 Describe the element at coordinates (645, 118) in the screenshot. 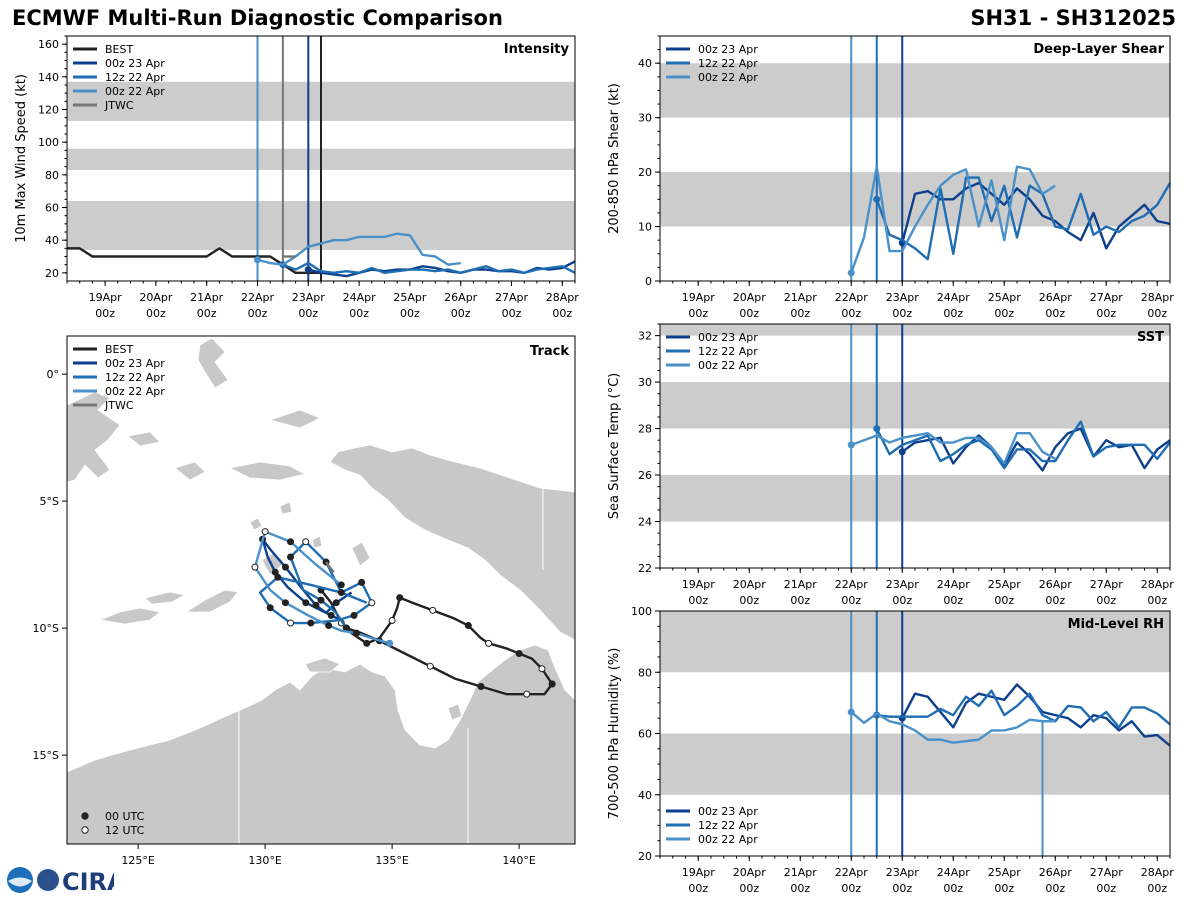

I see `y-tick-label: 30` at that location.